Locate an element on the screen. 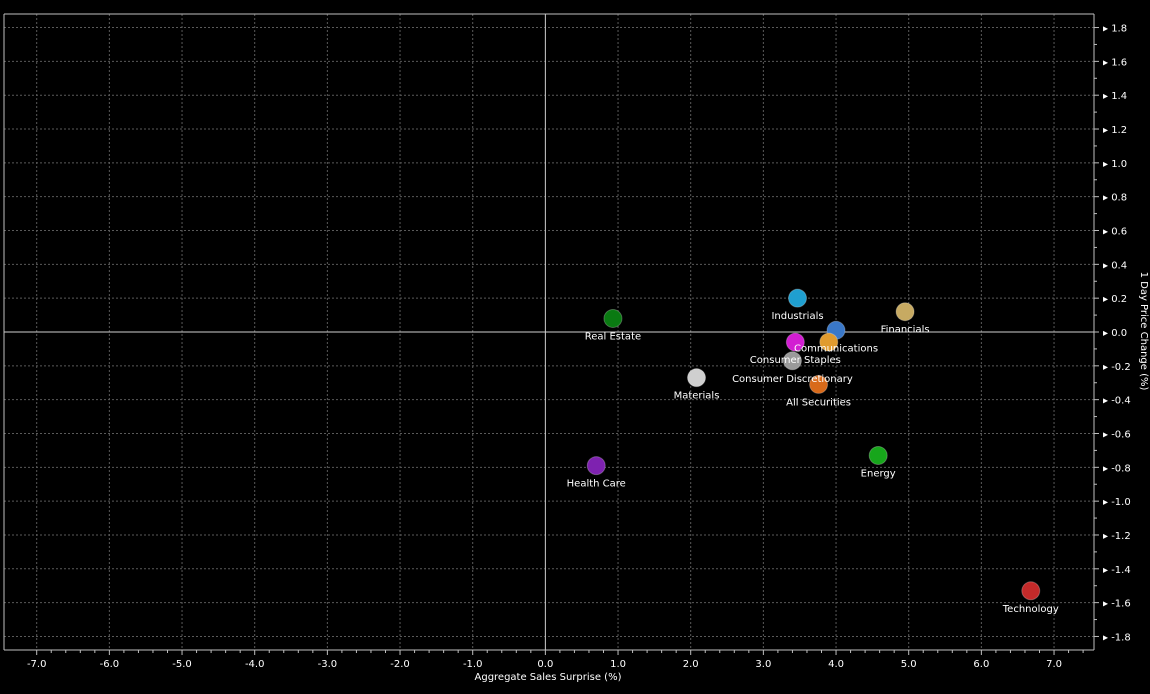  data-label: Health Care is located at coordinates (596, 484).